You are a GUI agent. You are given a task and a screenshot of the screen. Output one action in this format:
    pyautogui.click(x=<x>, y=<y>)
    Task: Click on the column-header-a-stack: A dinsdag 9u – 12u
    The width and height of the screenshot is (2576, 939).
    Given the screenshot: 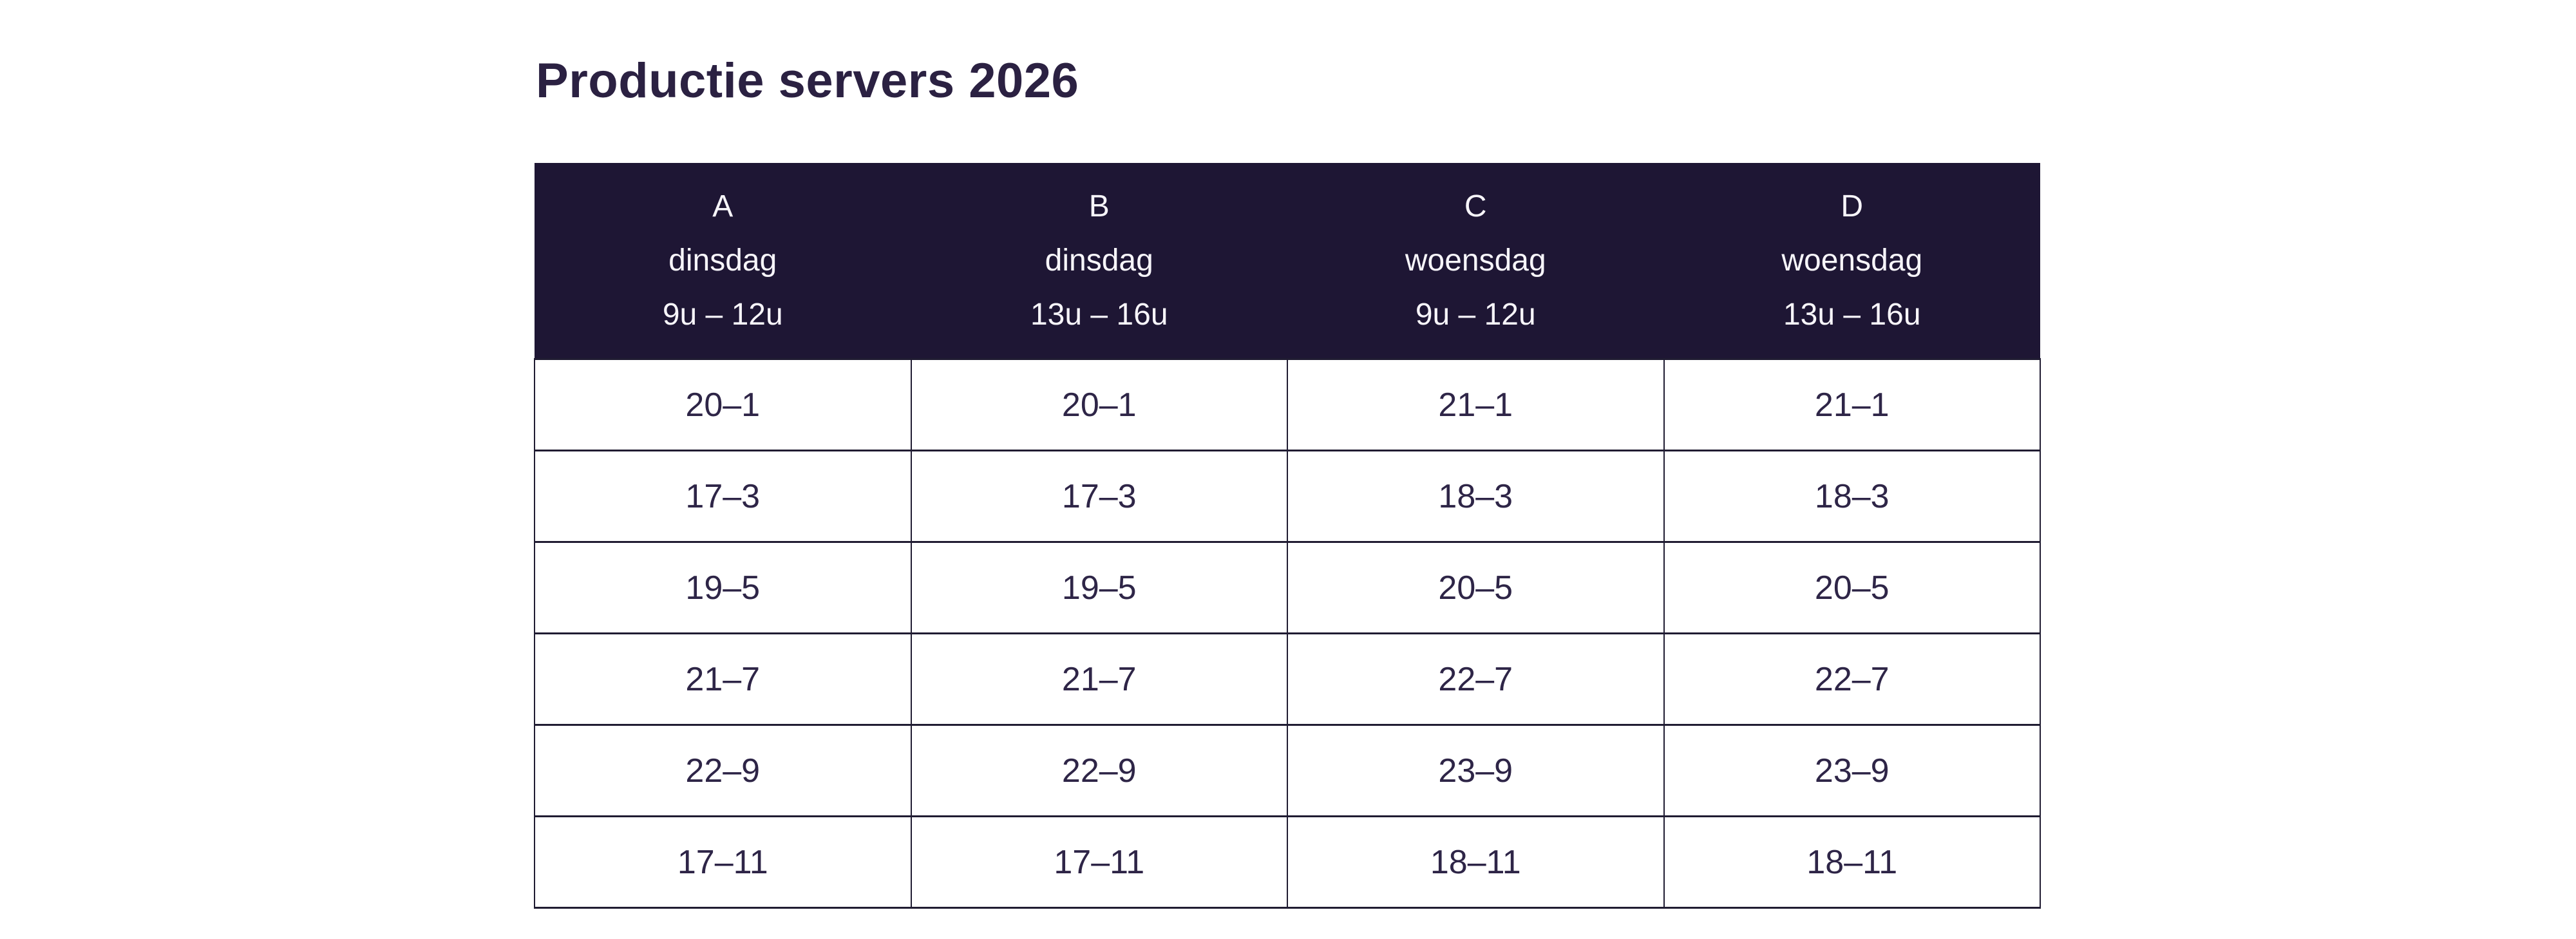 What is the action you would take?
    pyautogui.click(x=723, y=261)
    